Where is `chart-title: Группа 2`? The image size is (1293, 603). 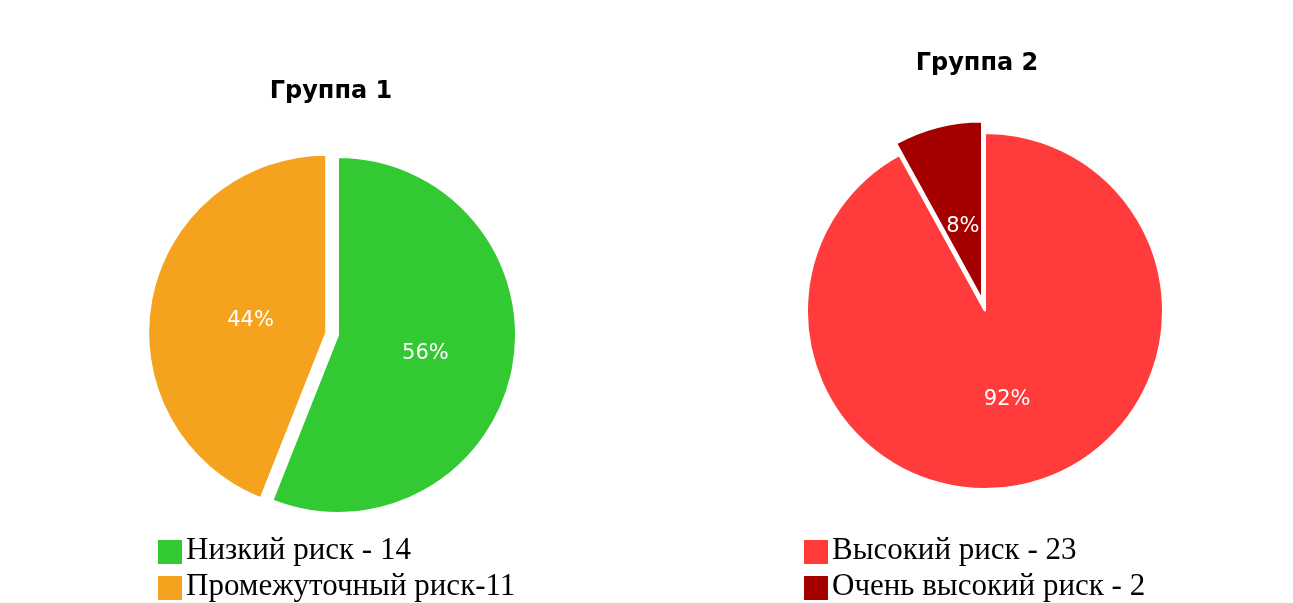
chart-title: Группа 2 is located at coordinates (977, 62).